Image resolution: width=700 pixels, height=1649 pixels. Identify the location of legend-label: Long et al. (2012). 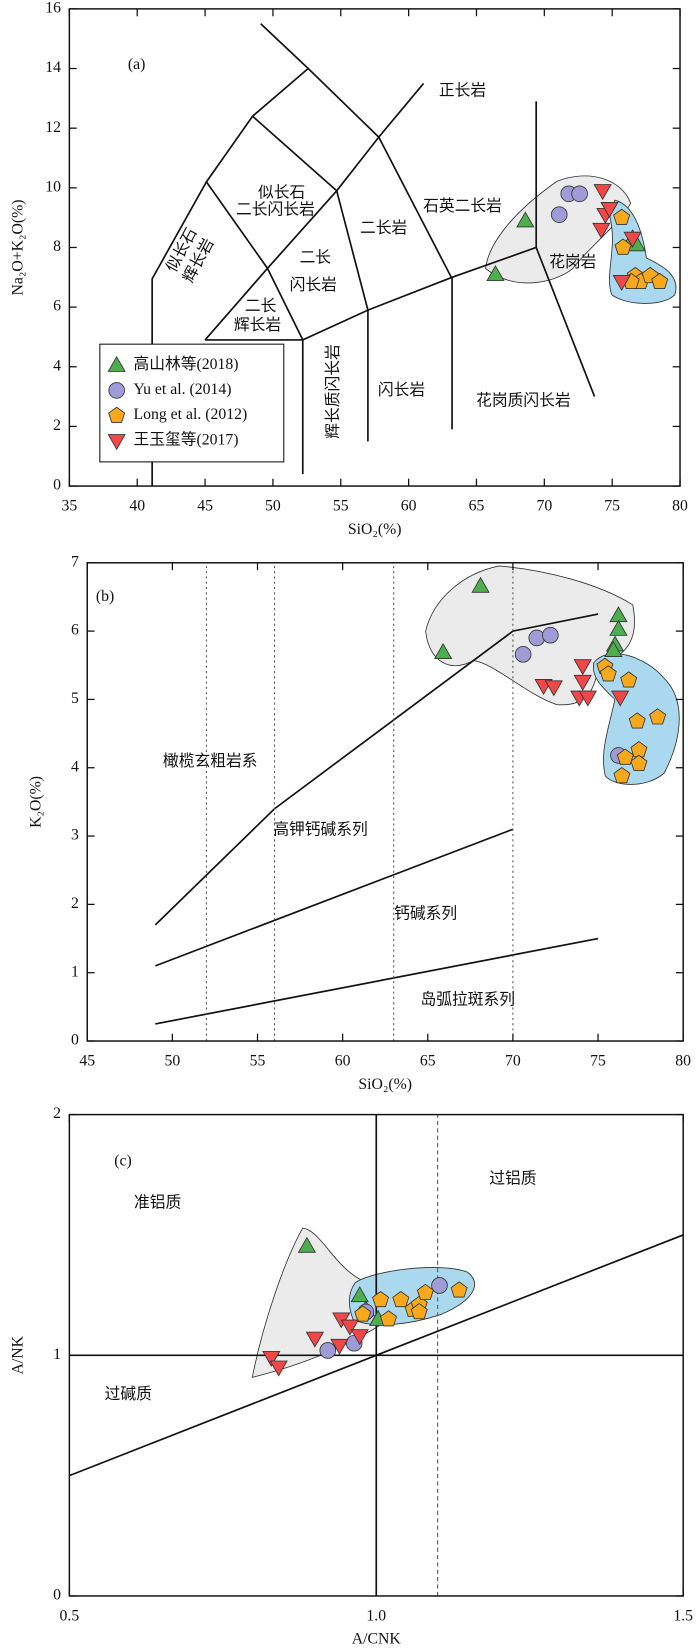
(190, 414).